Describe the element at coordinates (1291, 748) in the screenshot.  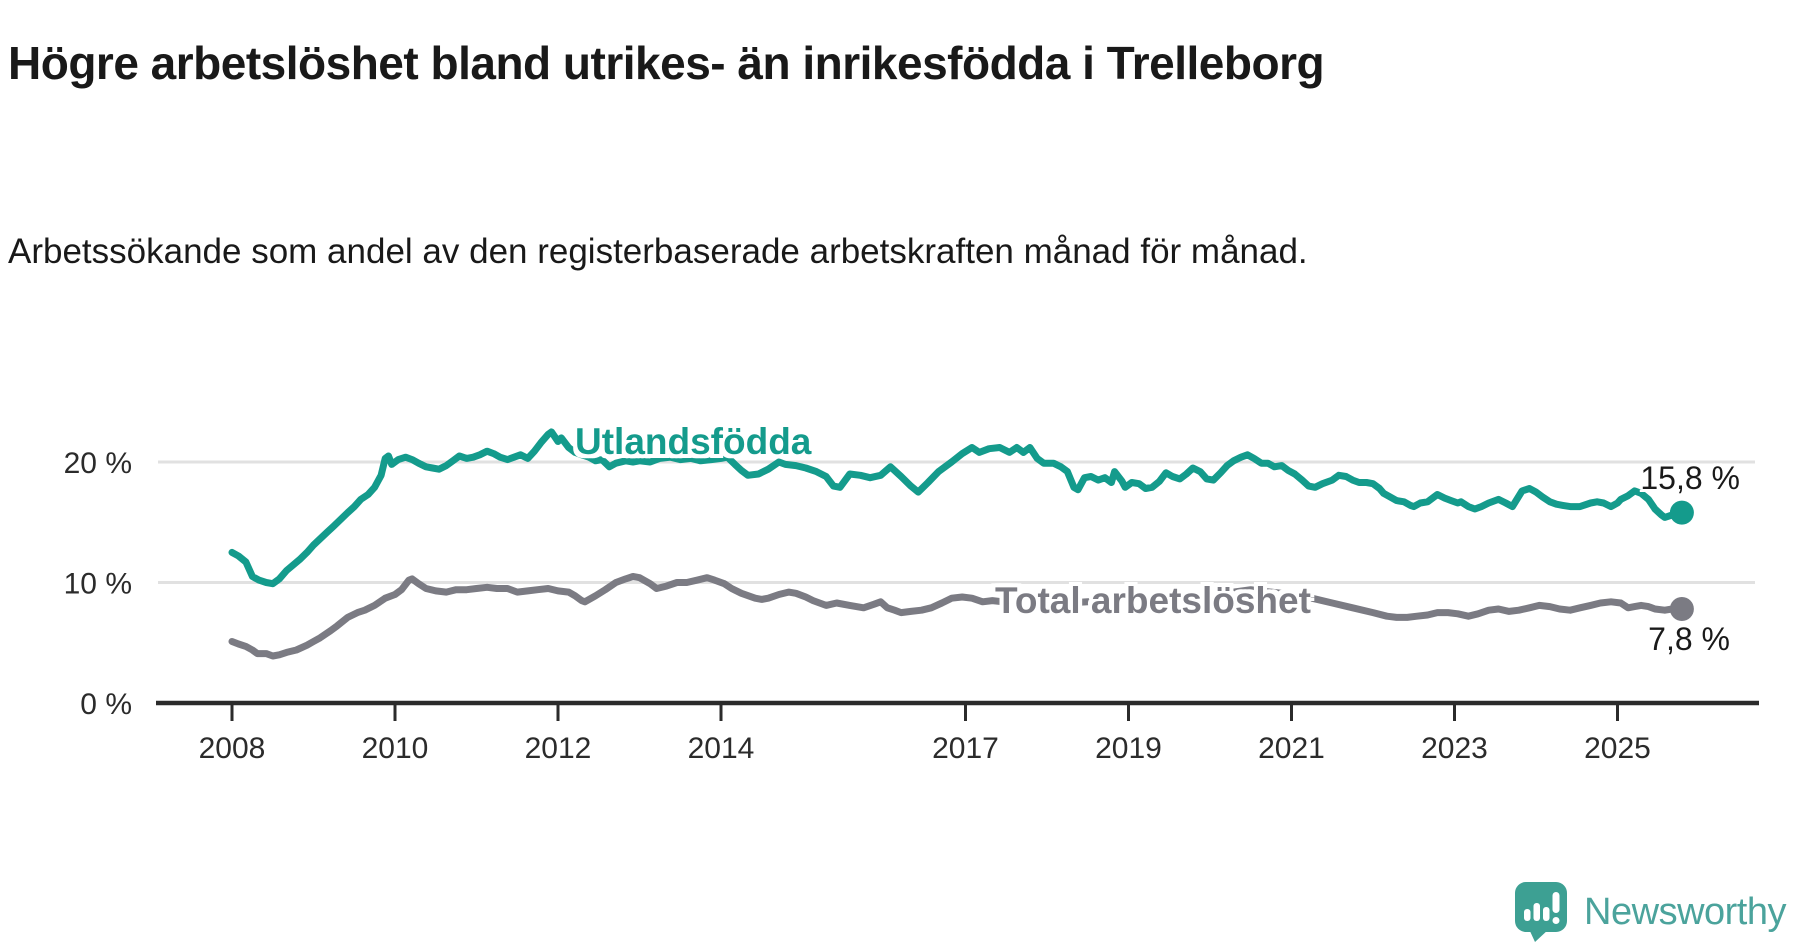
I see `x-tick-label: 2021` at that location.